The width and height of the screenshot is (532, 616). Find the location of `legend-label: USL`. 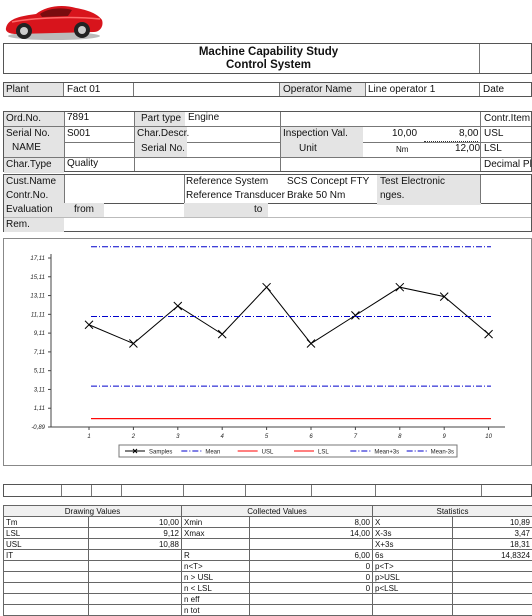

legend-label: USL is located at coordinates (268, 453).